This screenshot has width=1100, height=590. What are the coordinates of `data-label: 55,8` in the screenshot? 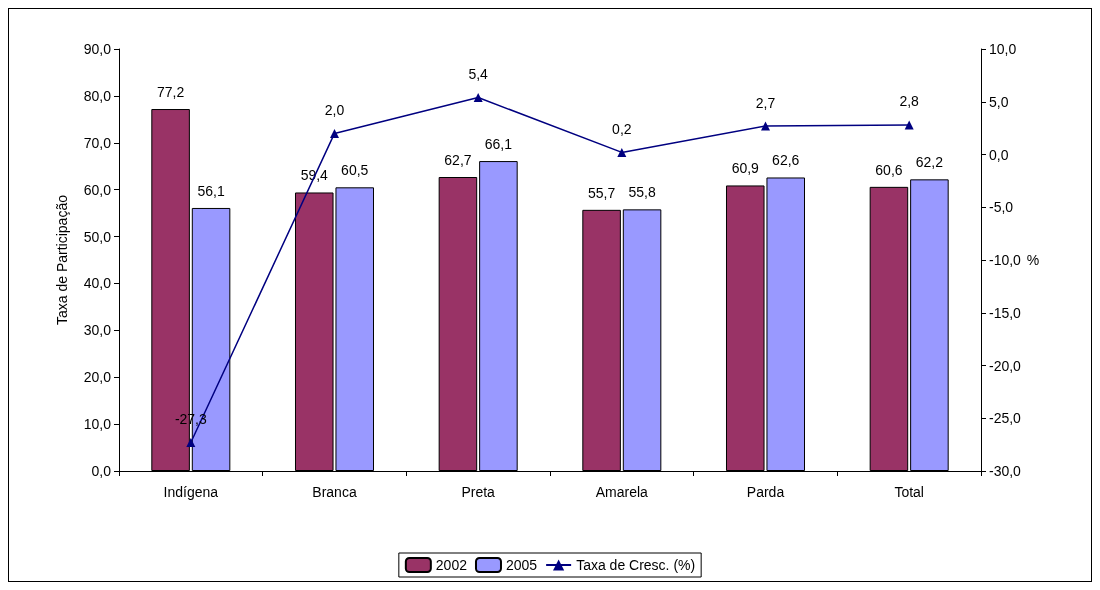 It's located at (642, 192).